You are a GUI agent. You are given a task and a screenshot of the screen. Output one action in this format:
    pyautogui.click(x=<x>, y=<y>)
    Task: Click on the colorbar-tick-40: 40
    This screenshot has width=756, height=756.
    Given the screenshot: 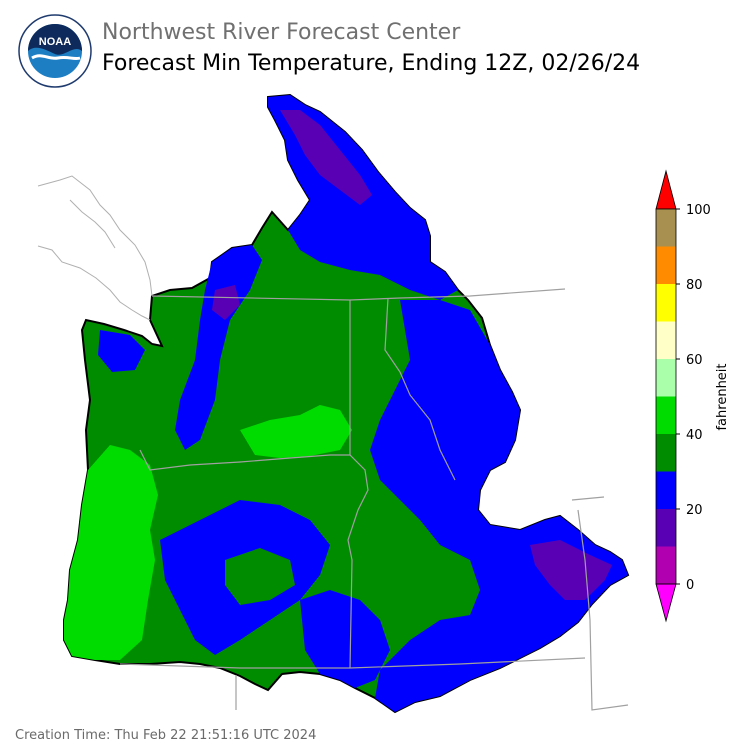 What is the action you would take?
    pyautogui.click(x=694, y=435)
    